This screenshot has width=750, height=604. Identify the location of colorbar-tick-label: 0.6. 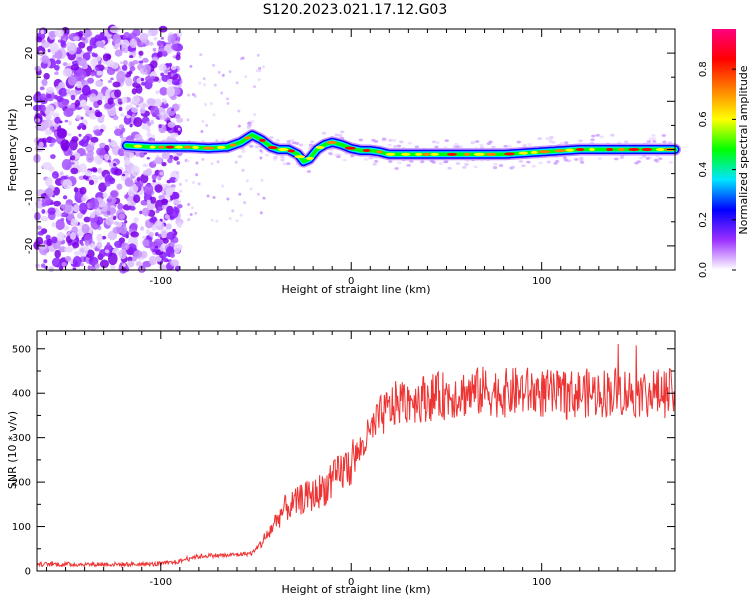
(703, 119).